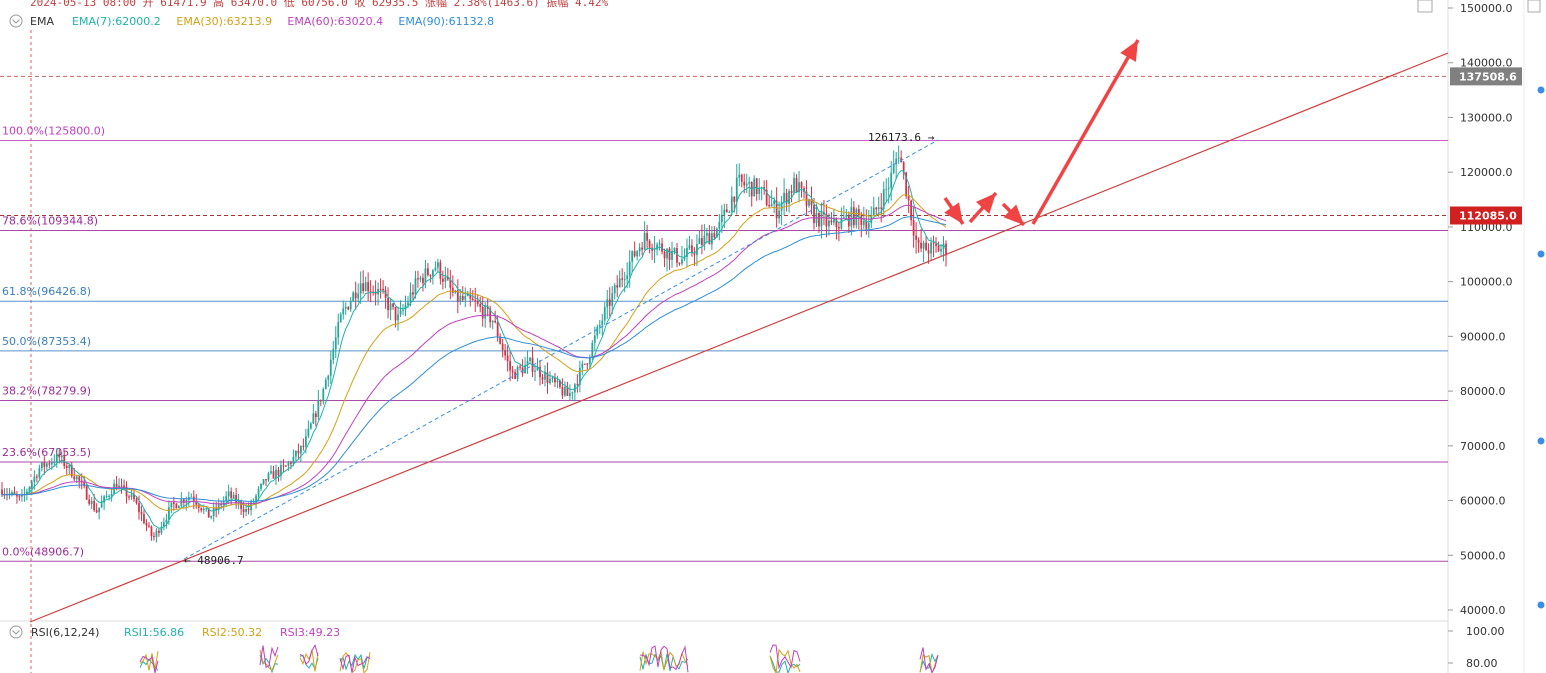 The height and width of the screenshot is (673, 1546). I want to click on axis-tick-label-10: 50000.0, so click(1483, 555).